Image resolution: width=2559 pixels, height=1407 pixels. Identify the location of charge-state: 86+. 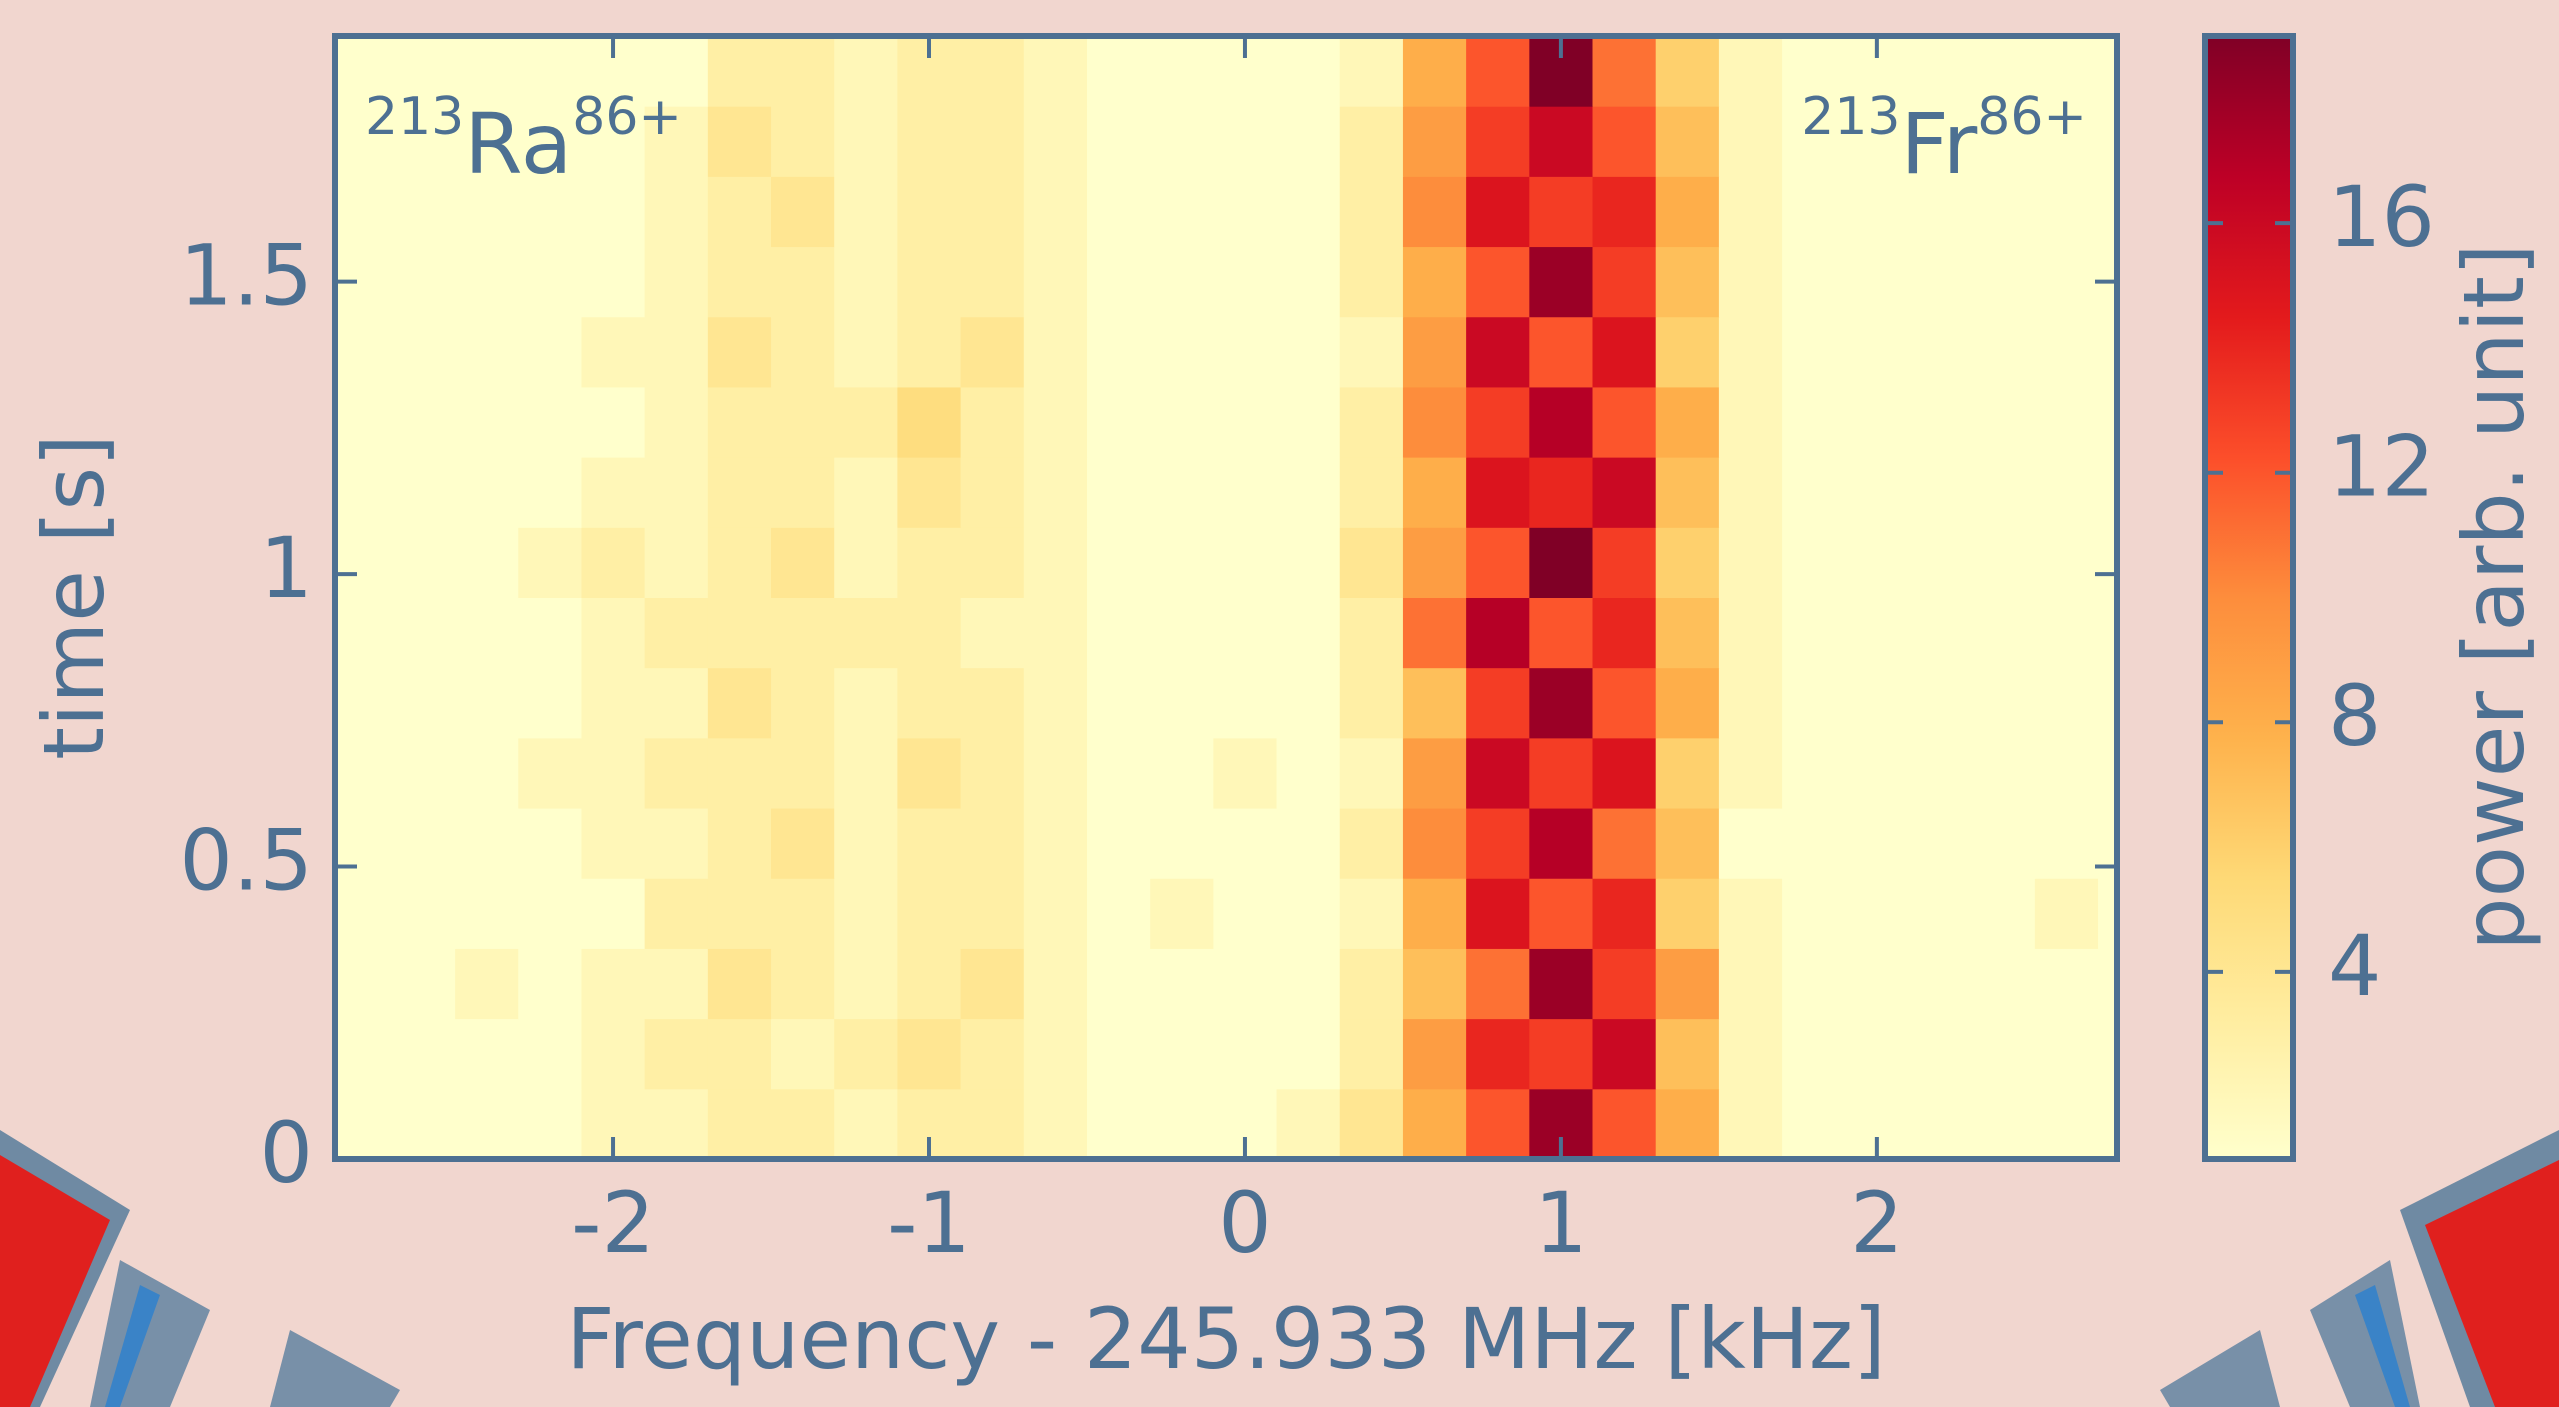
(2032, 117).